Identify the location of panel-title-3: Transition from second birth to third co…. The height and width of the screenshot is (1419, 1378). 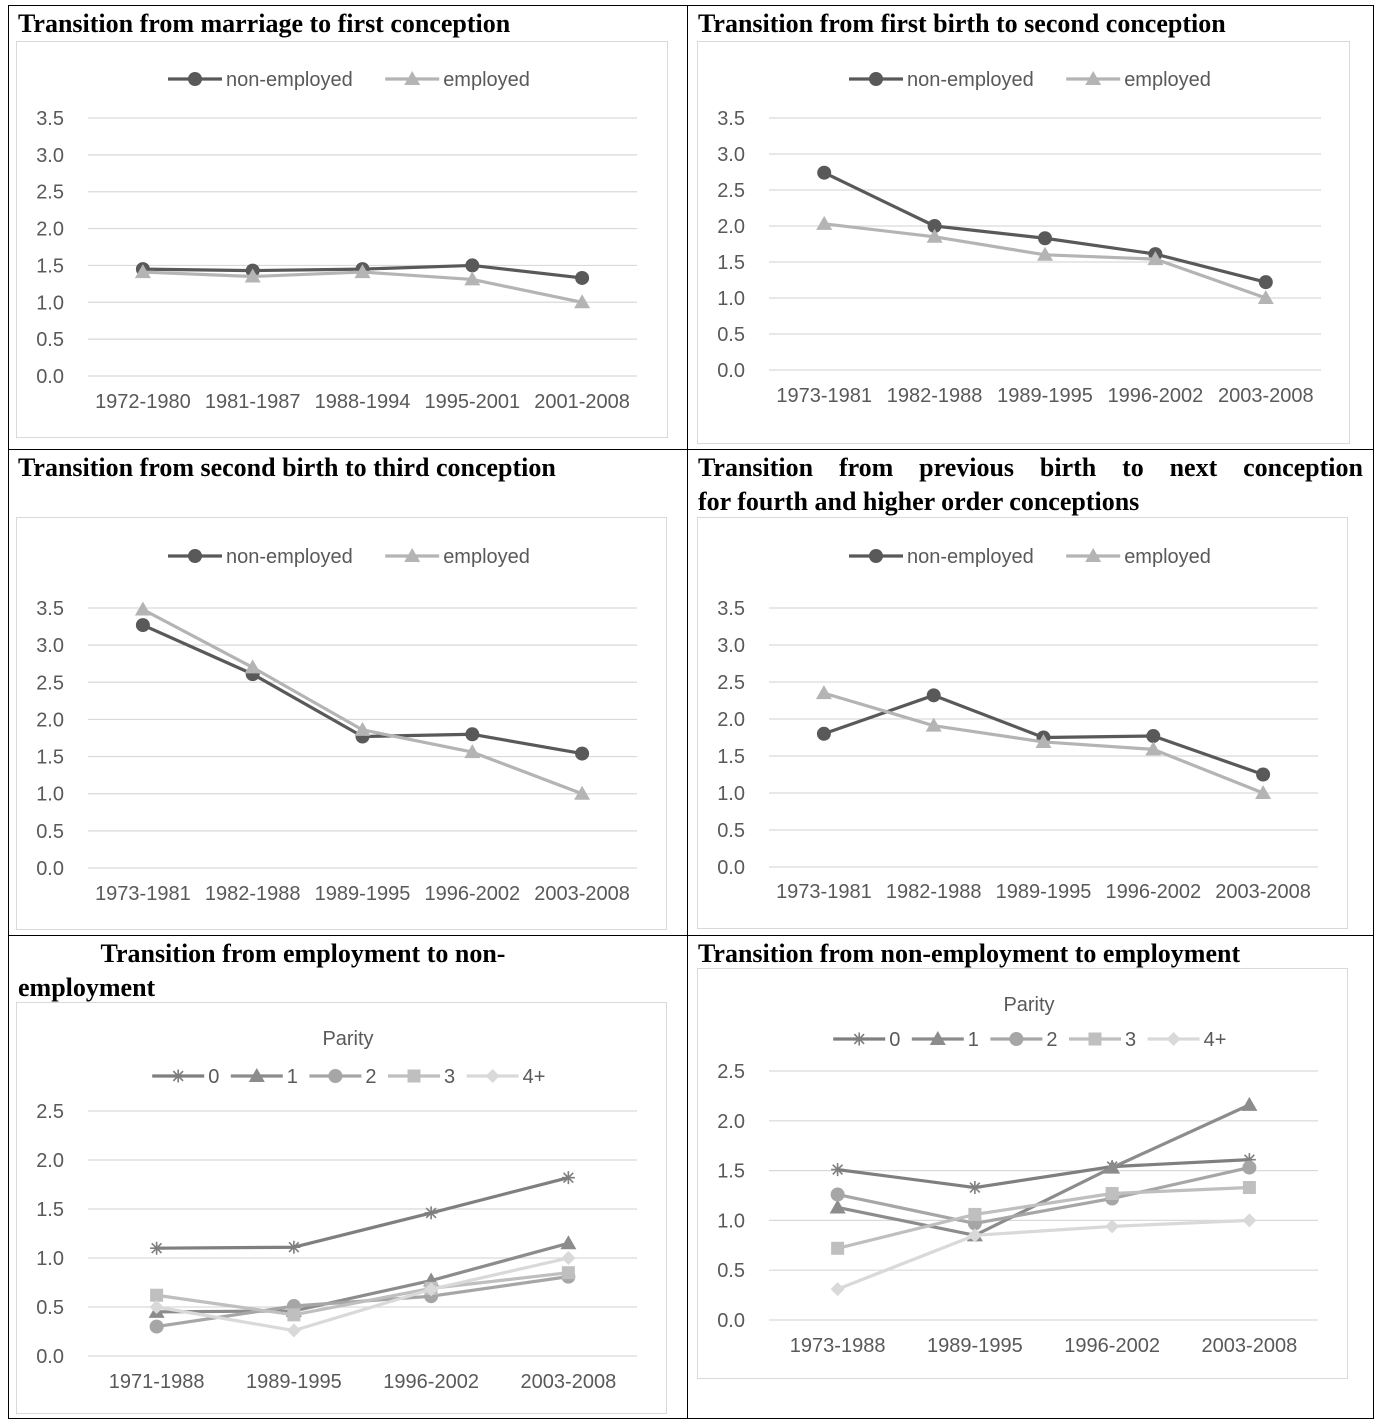
(287, 467).